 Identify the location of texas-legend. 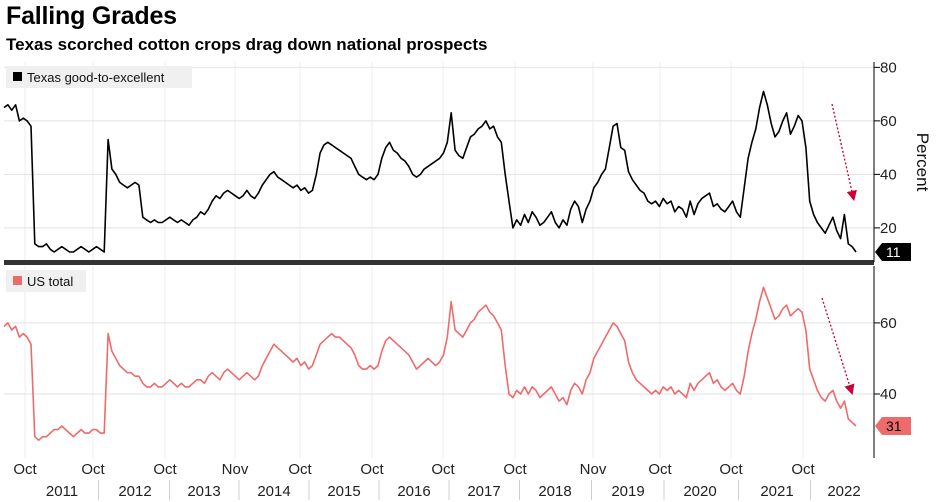
(99, 77).